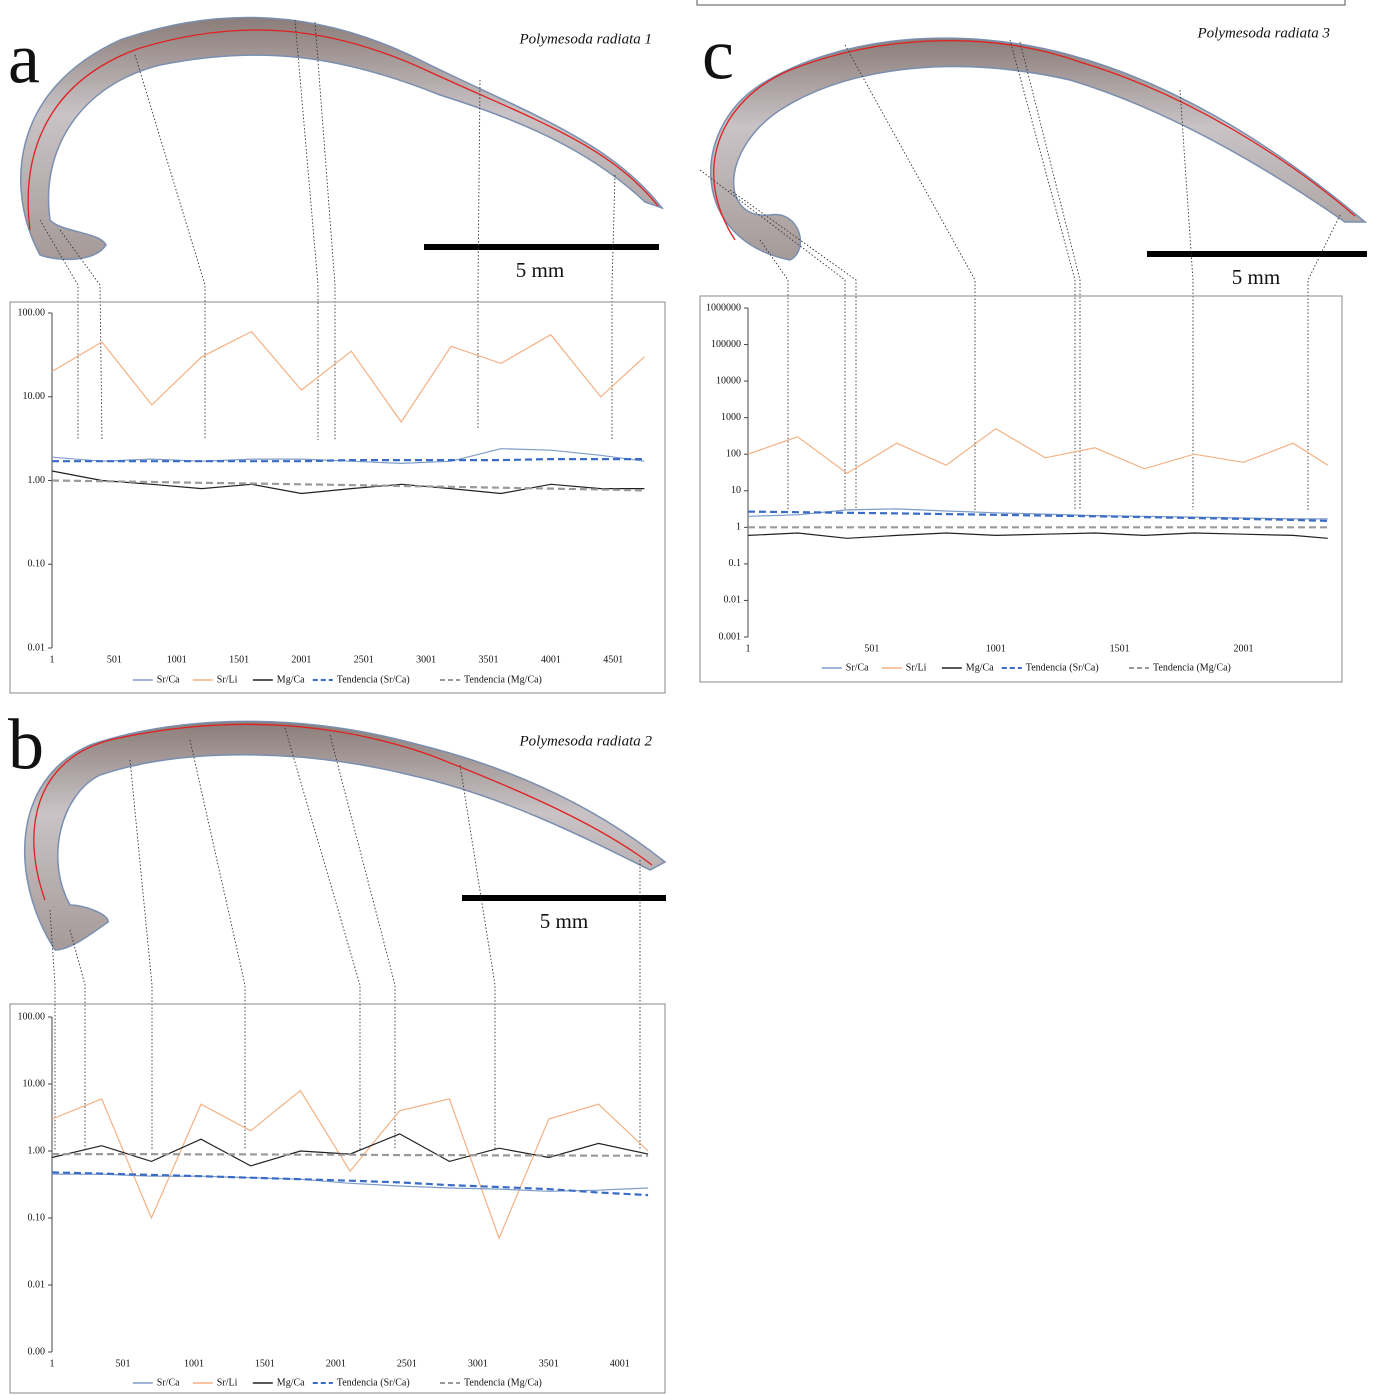 The image size is (1373, 1395). I want to click on x-tick-label: 4501, so click(613, 659).